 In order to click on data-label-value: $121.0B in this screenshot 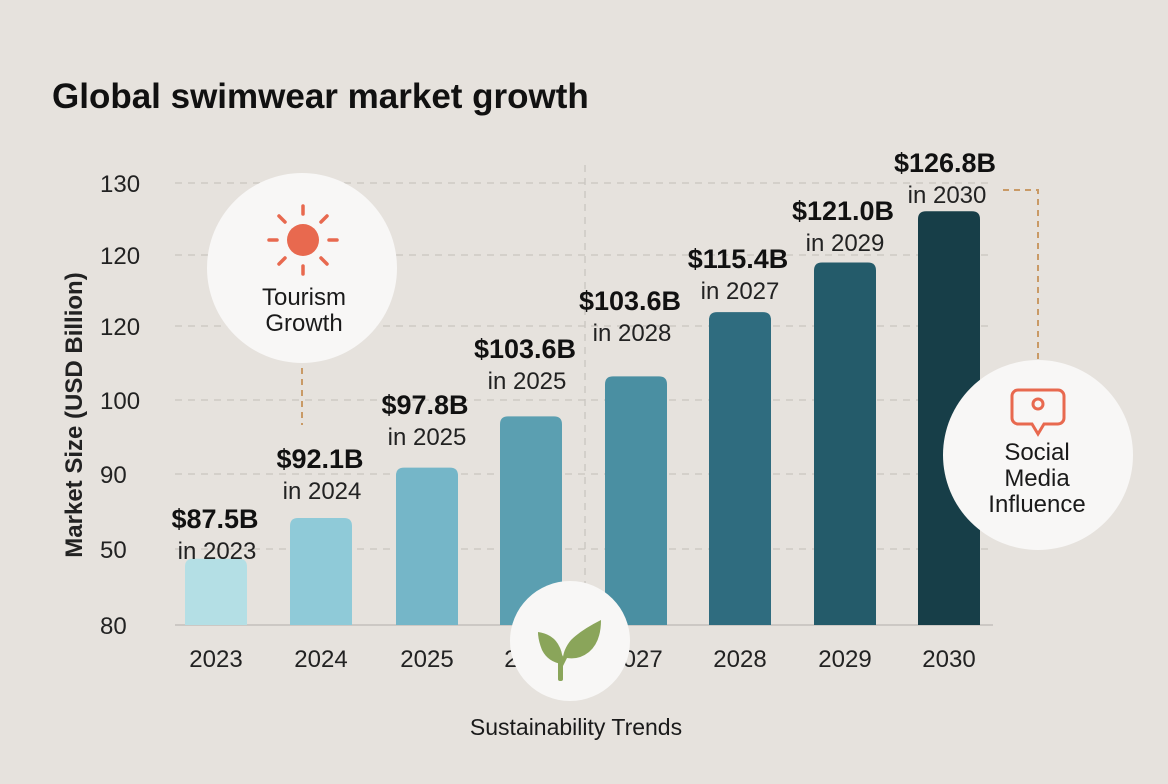, I will do `click(843, 211)`.